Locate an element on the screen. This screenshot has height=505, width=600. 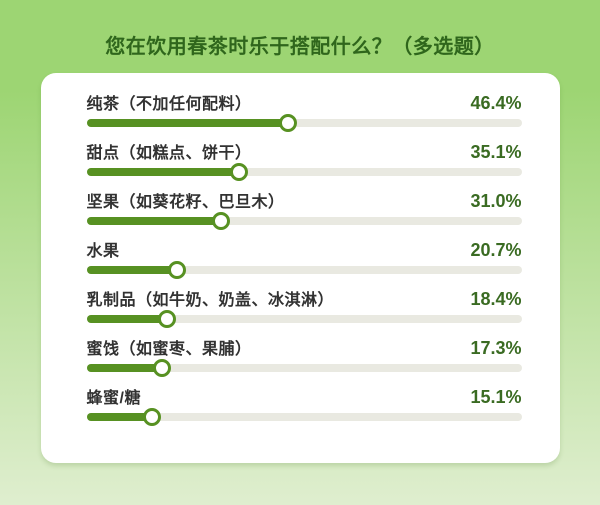
result-row-header: 纯茶（不加任何配料） 46.4% is located at coordinates (304, 103).